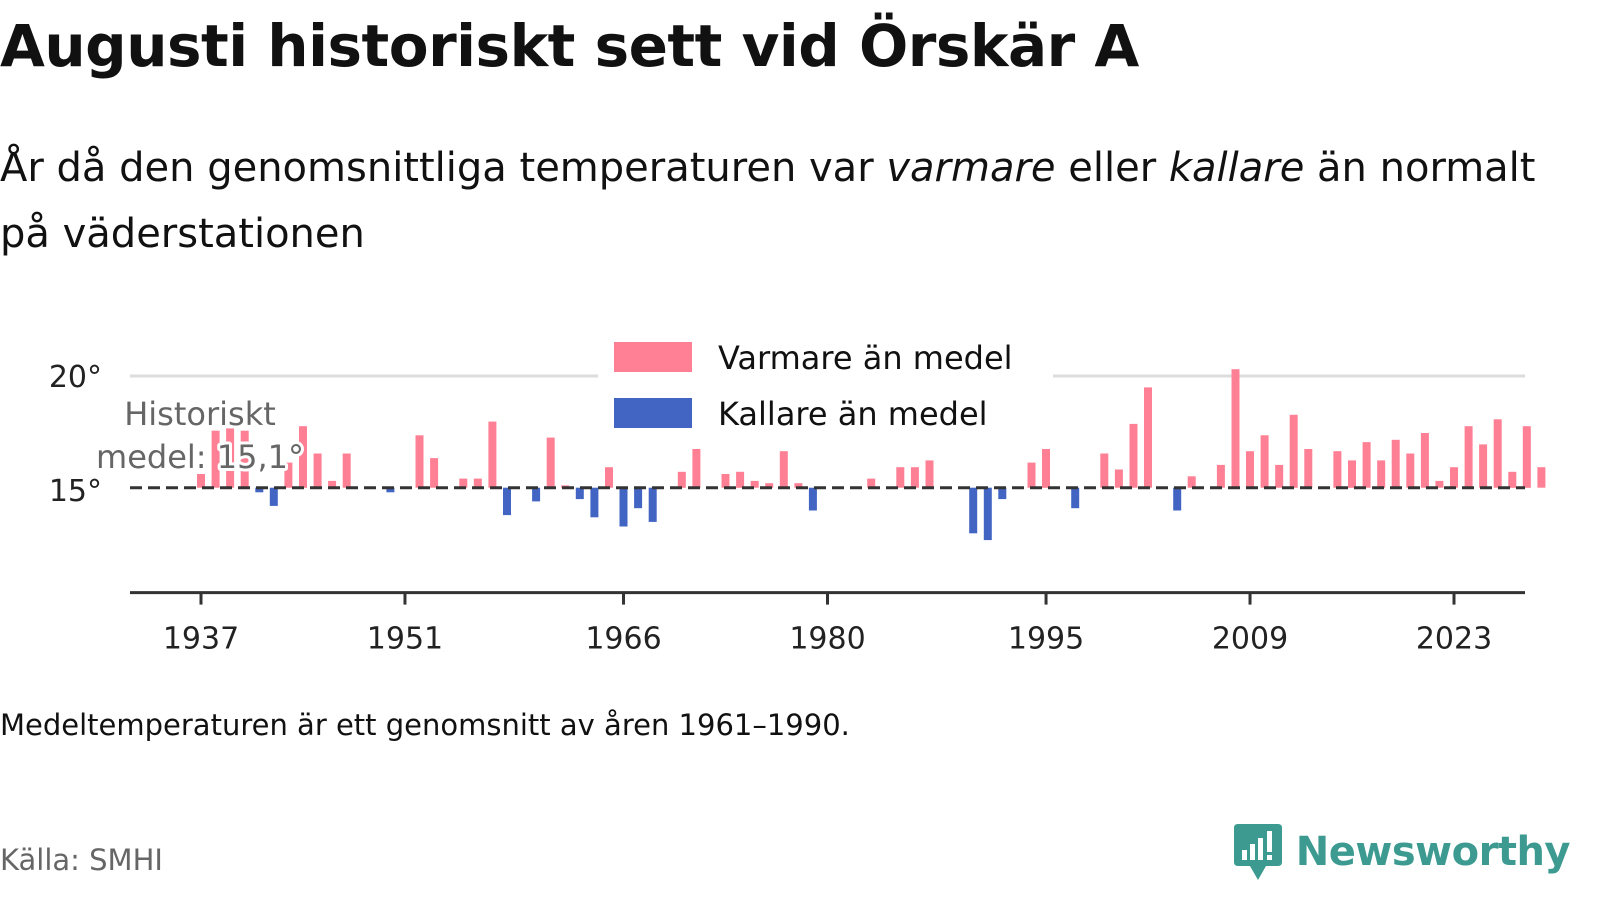 Image resolution: width=1600 pixels, height=900 pixels. Describe the element at coordinates (827, 639) in the screenshot. I see `x-tick-label: 1980` at that location.